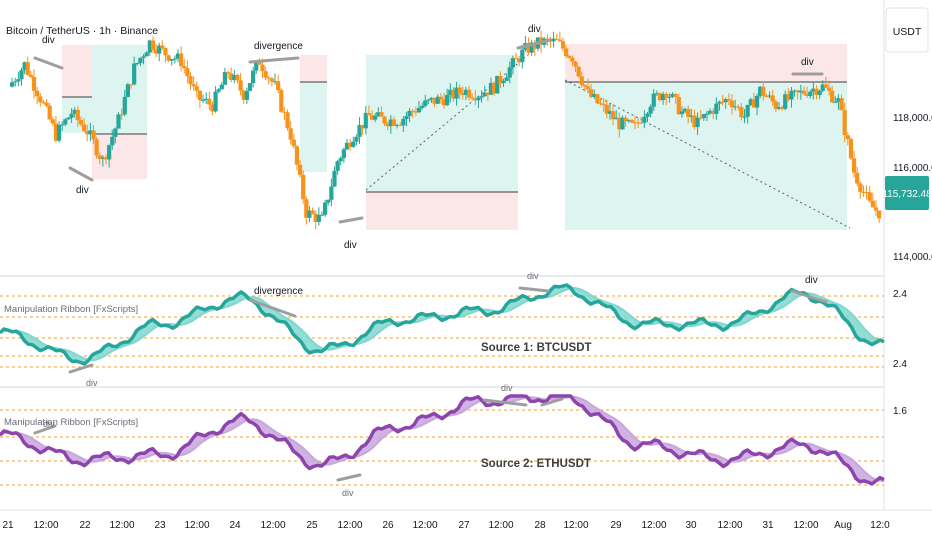 This screenshot has height=550, width=932. I want to click on currency-button: USDT, so click(907, 30).